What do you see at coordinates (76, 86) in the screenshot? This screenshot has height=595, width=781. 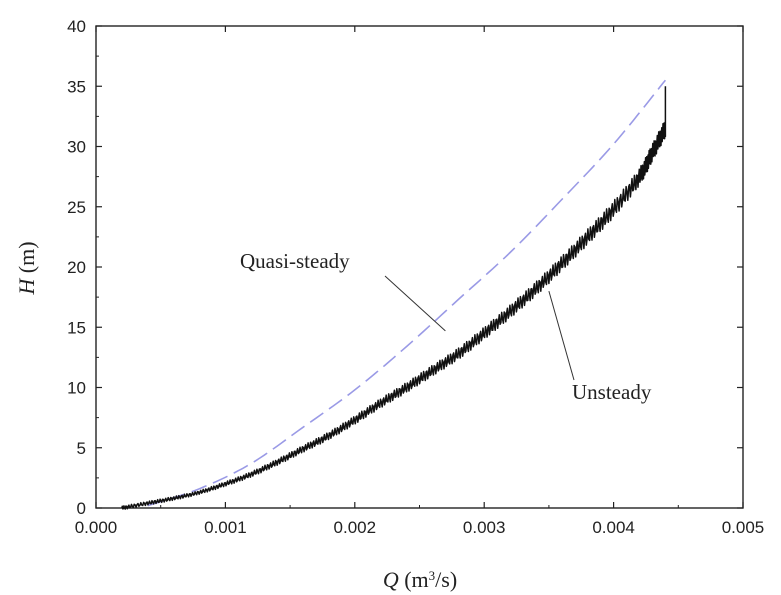 I see `y-tick-label: 35` at bounding box center [76, 86].